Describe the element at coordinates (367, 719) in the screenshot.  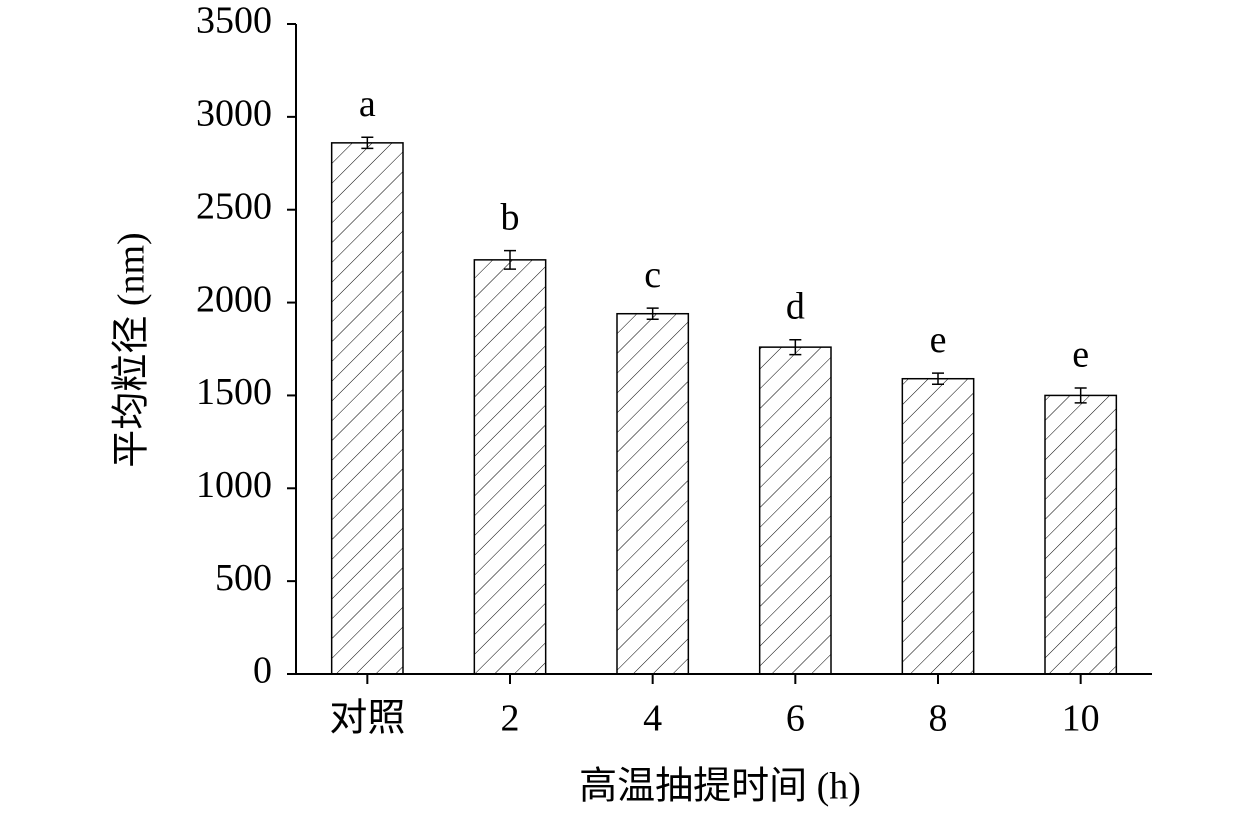
I see `x-tick-label: 对照` at that location.